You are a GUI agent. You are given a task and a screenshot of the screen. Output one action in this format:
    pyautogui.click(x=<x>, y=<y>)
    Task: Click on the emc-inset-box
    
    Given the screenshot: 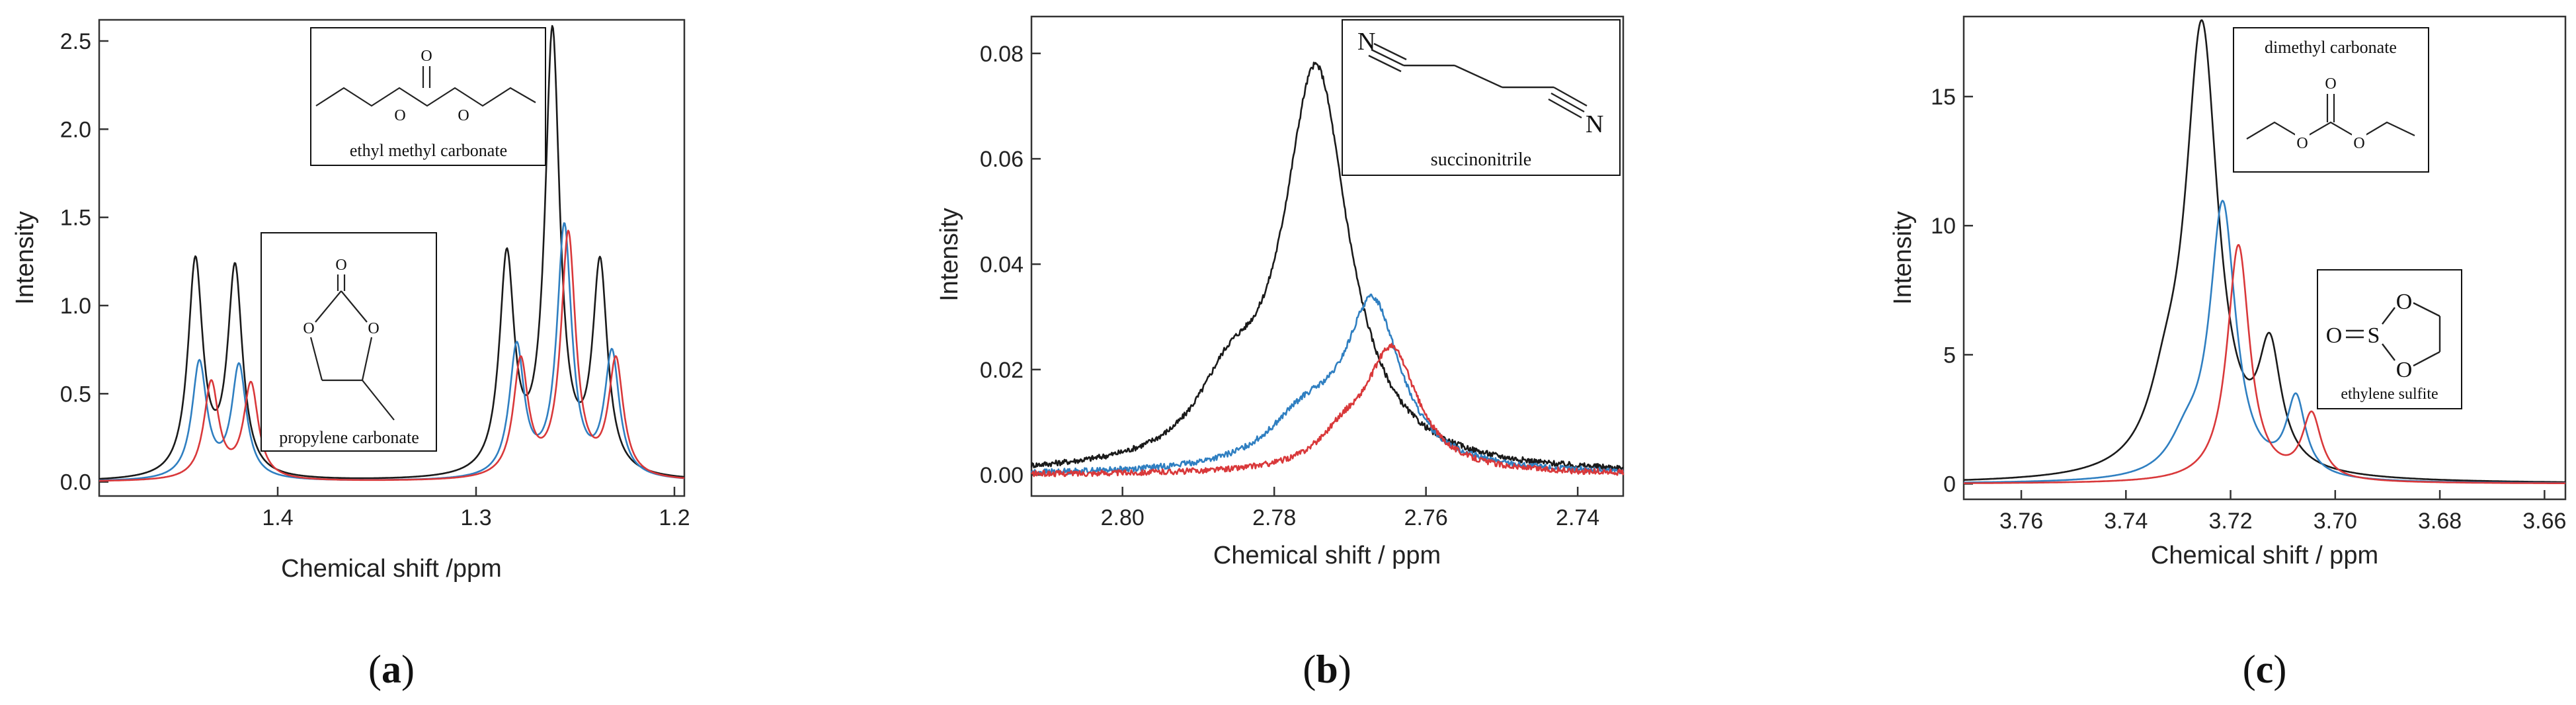 What is the action you would take?
    pyautogui.click(x=428, y=96)
    